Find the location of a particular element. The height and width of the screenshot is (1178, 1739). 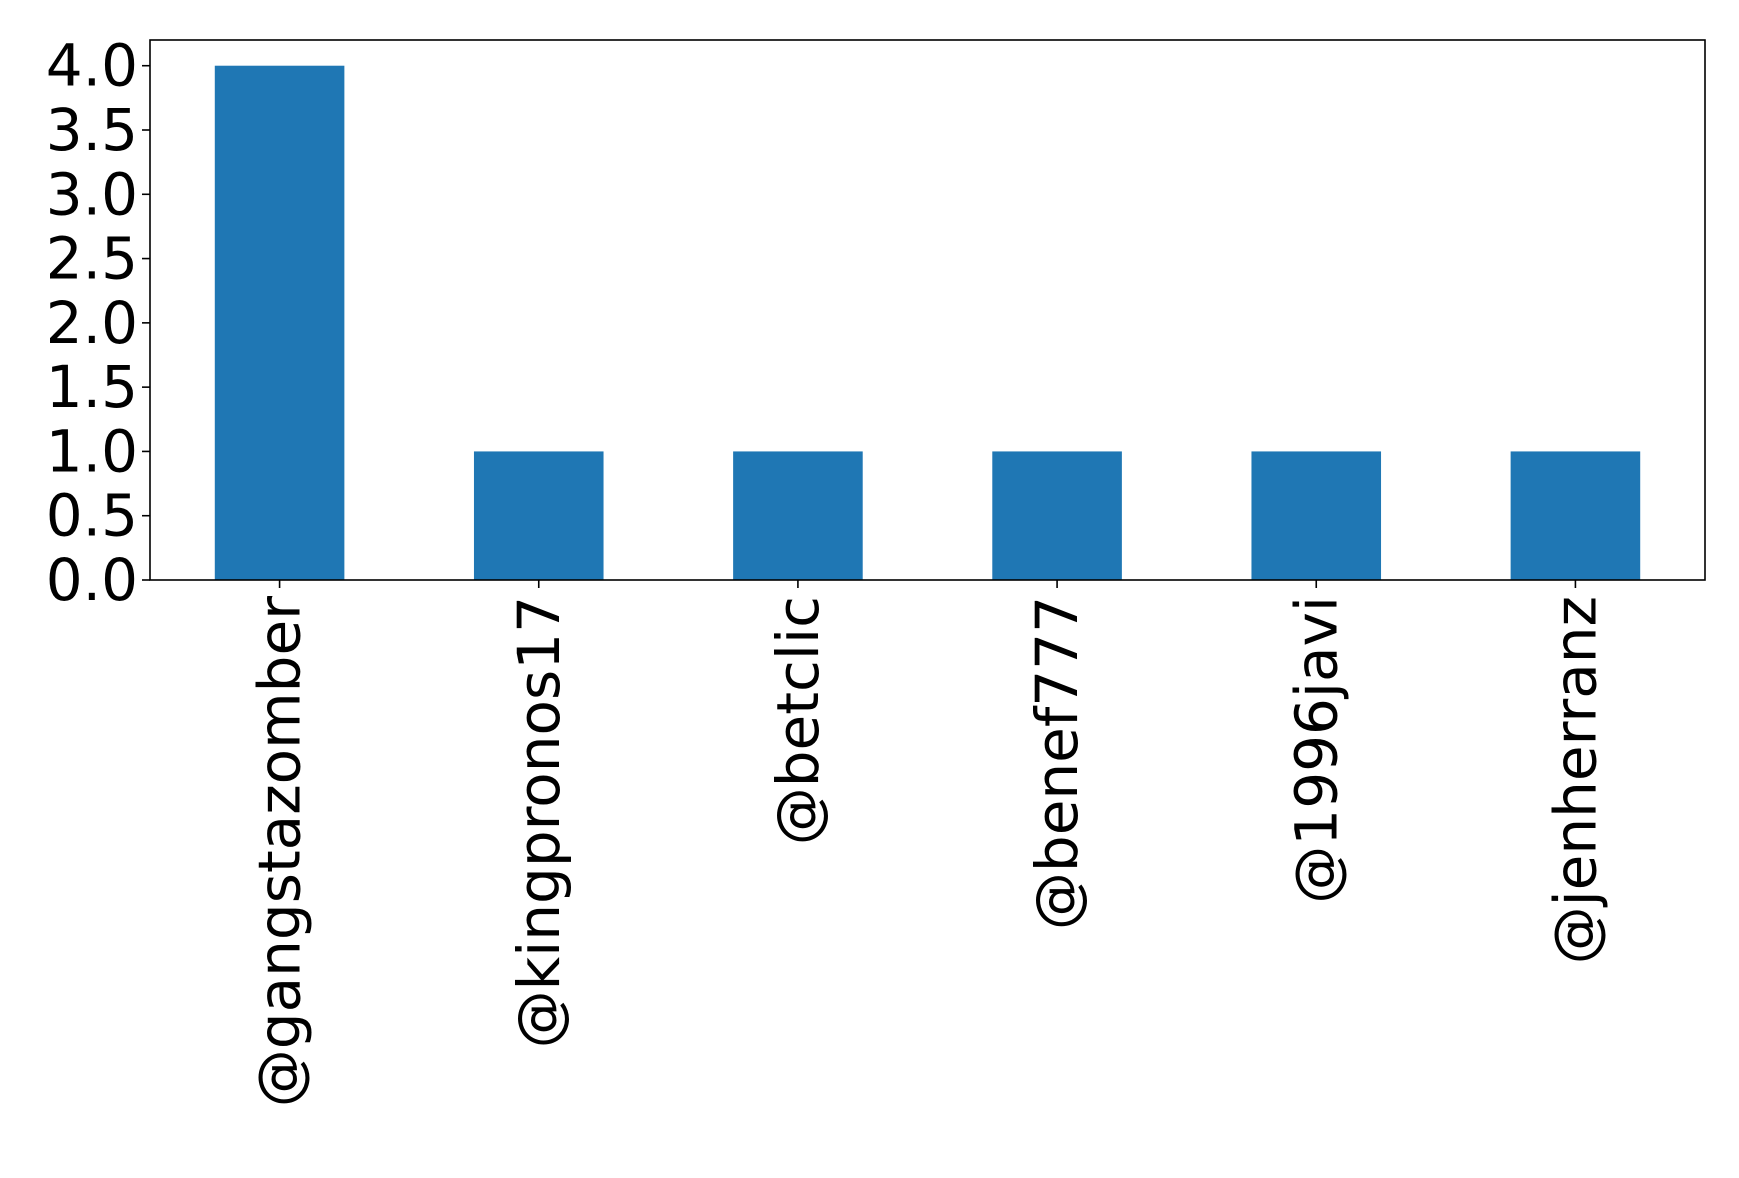

y-tick-label: 1.0 is located at coordinates (92, 451).